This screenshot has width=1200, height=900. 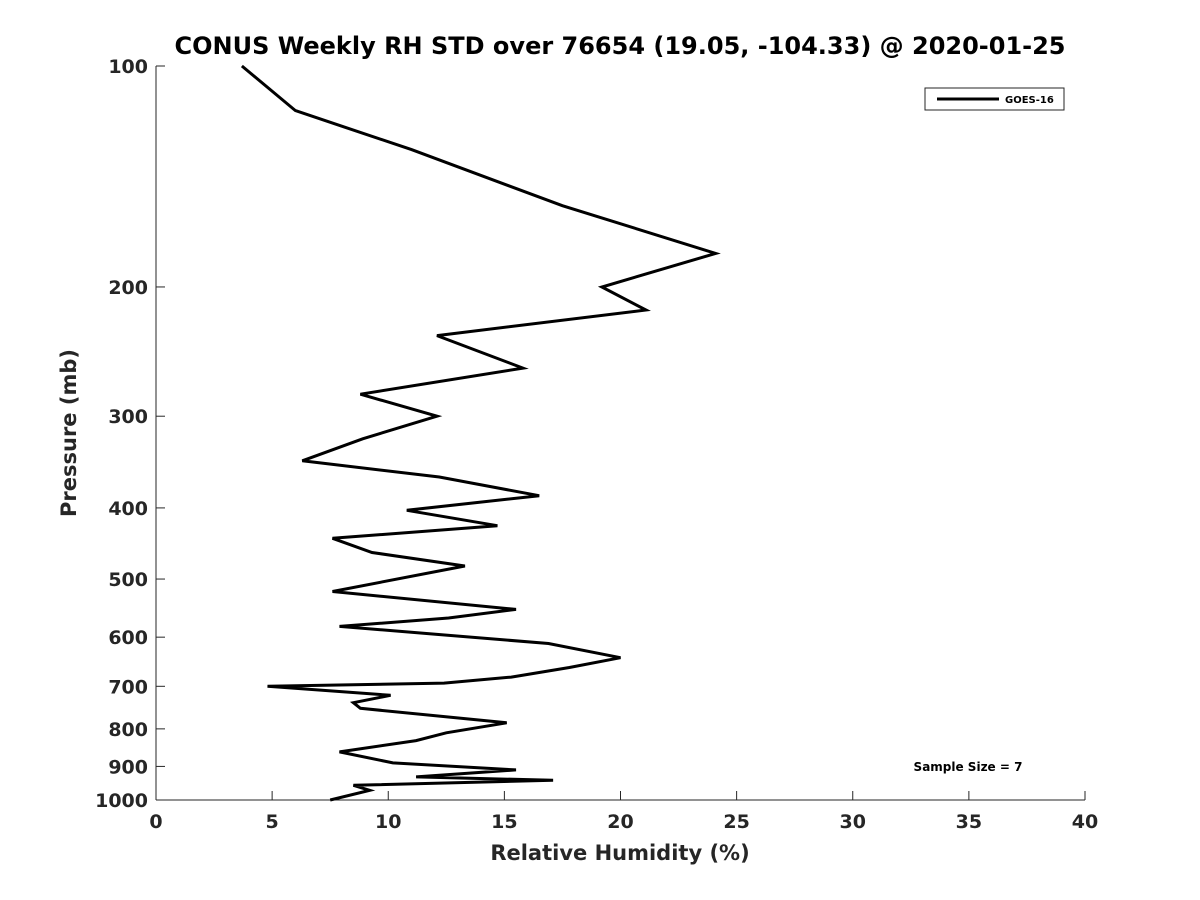 What do you see at coordinates (969, 822) in the screenshot?
I see `x-tick-label: 35` at bounding box center [969, 822].